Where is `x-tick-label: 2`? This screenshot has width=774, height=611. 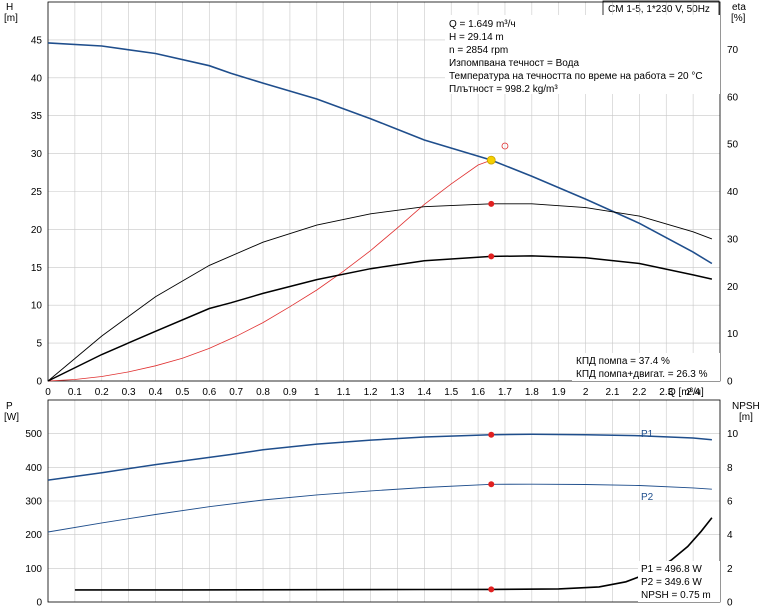
x-tick-label: 2 is located at coordinates (586, 392).